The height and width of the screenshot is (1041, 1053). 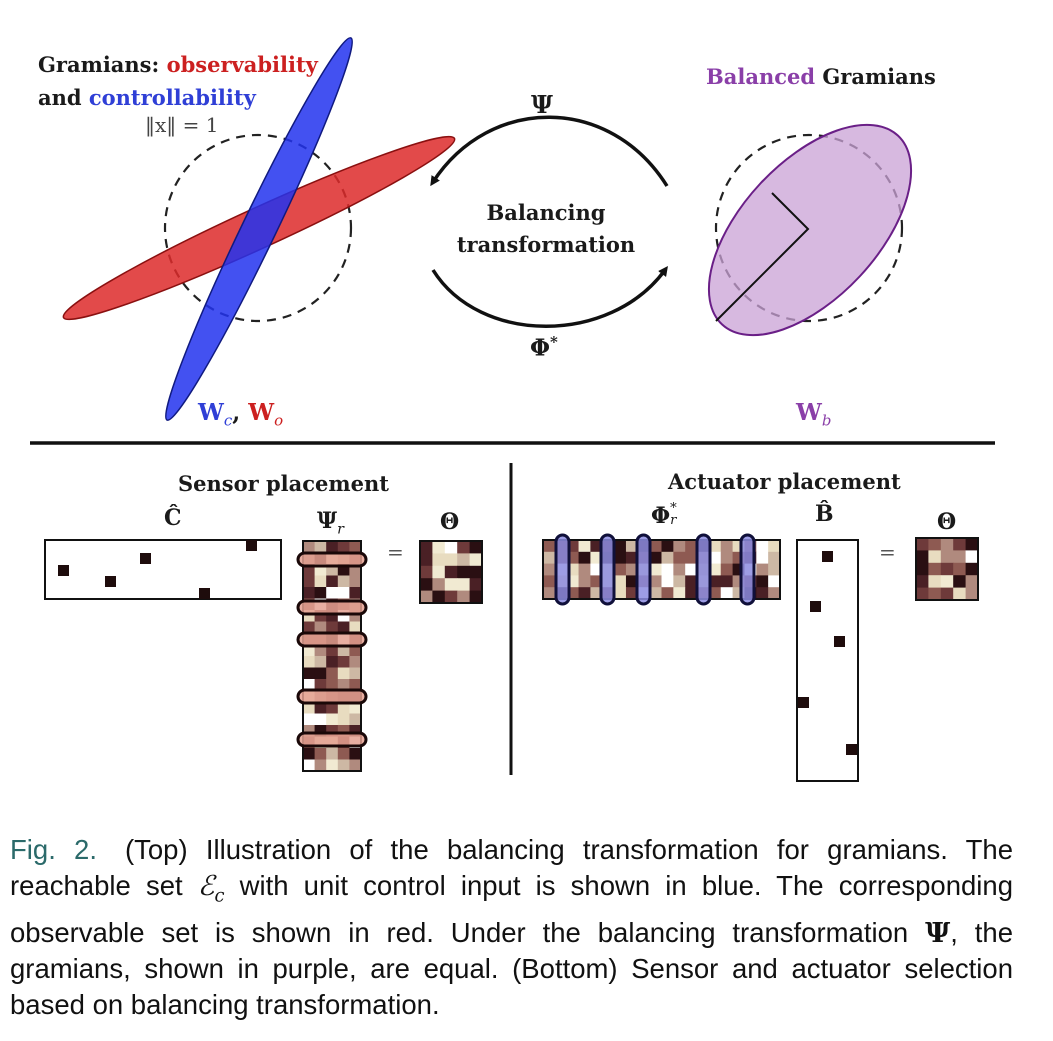 What do you see at coordinates (554, 342) in the screenshot?
I see `phi-star-sup: *` at bounding box center [554, 342].